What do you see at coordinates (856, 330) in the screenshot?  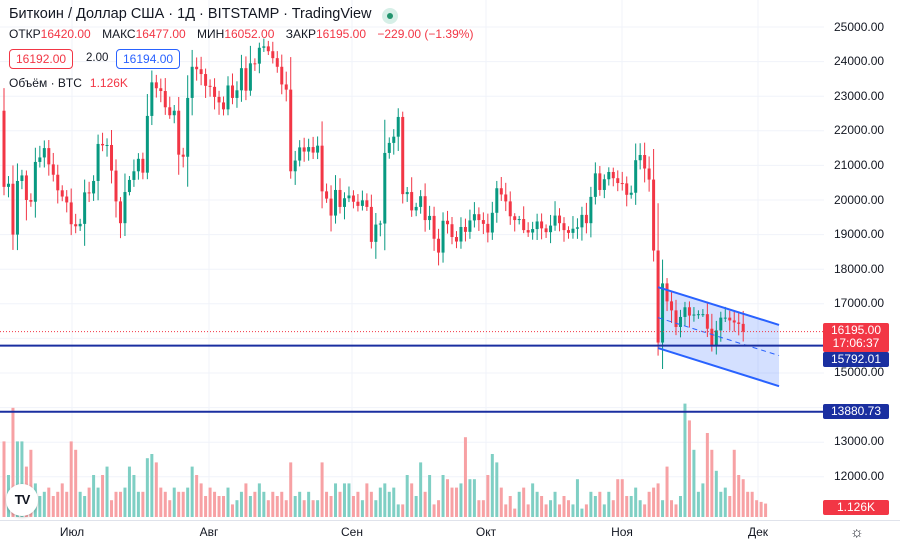 I see `last-price-value: 16195.00` at bounding box center [856, 330].